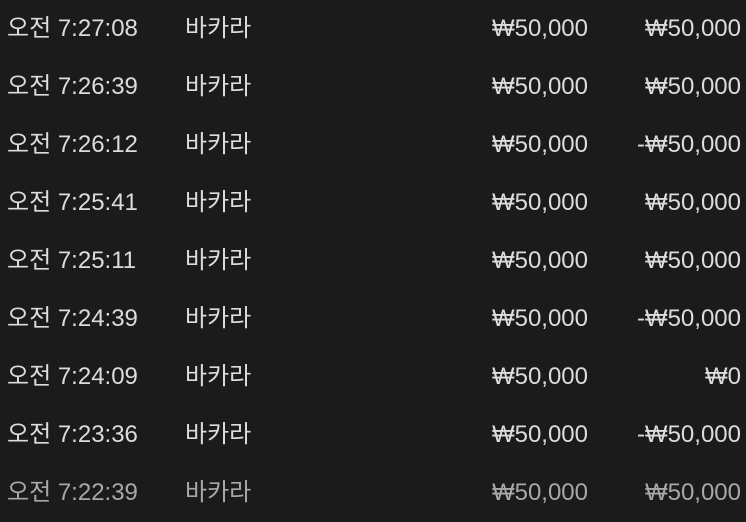 Image resolution: width=746 pixels, height=522 pixels. What do you see at coordinates (373, 203) in the screenshot?
I see `history-row: 오전 7:25:41 바카라 ₩50,000 ₩50,000` at bounding box center [373, 203].